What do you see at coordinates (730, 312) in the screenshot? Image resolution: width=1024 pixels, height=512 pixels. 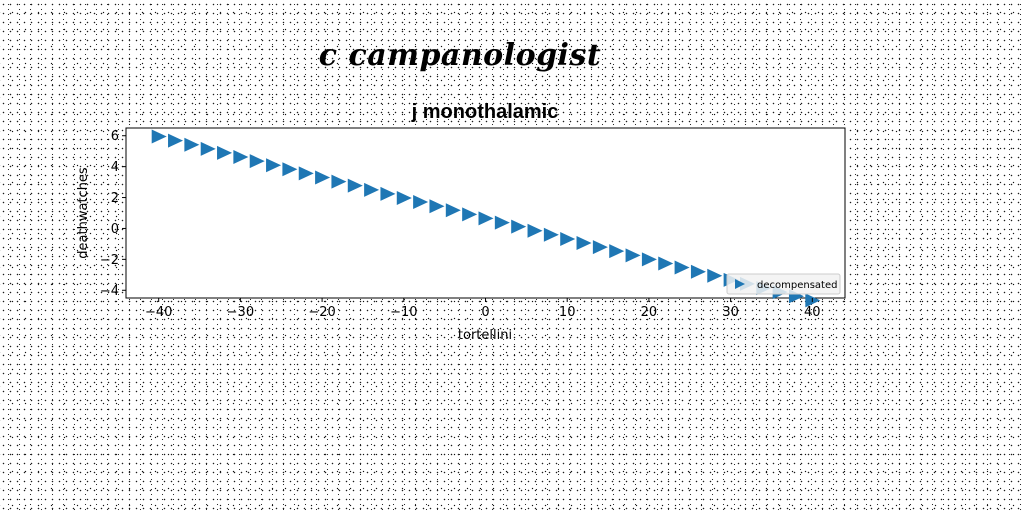 I see `x-tick-label: 30` at bounding box center [730, 312].